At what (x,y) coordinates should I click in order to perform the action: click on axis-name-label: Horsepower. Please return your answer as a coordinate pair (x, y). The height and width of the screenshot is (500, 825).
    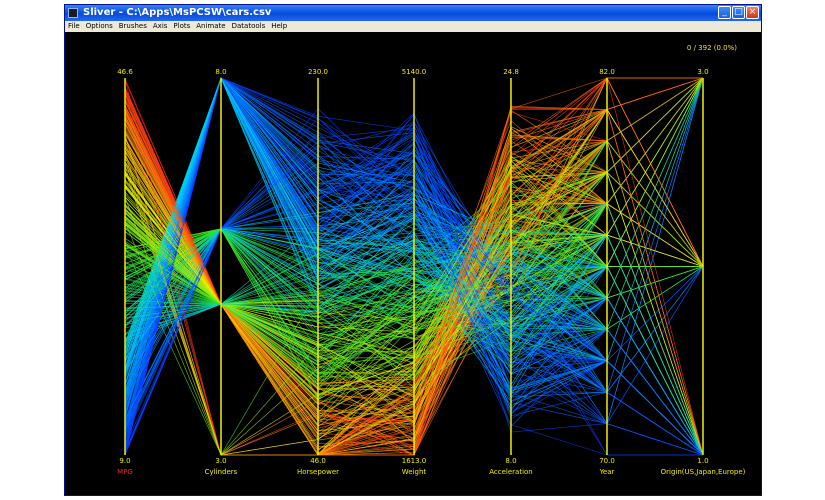
    Looking at the image, I should click on (318, 472).